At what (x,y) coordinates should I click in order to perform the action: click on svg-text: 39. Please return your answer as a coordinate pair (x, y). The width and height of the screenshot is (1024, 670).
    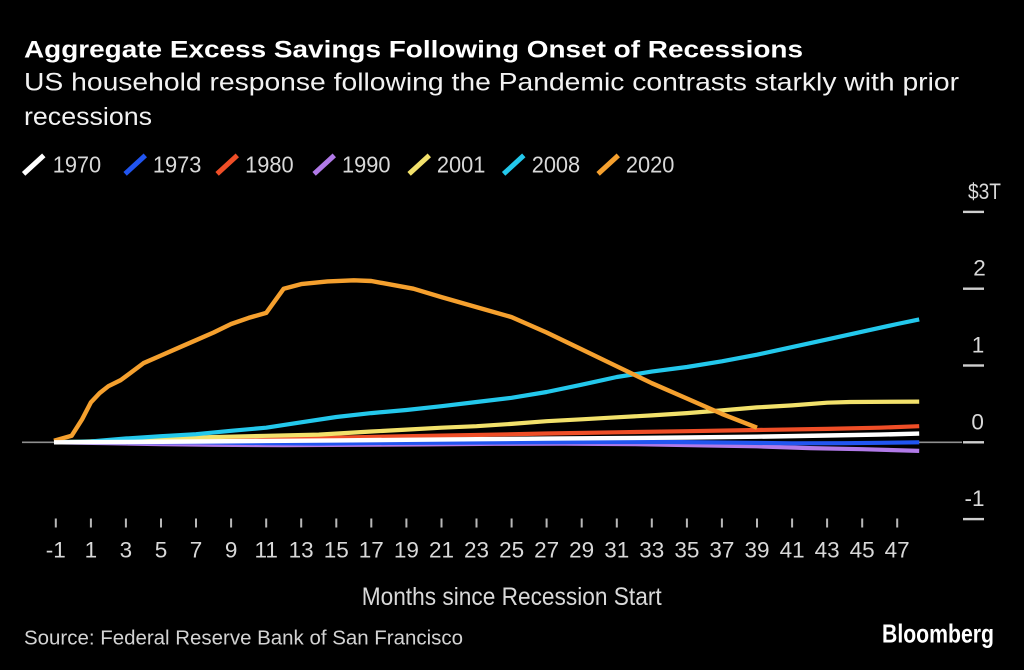
    Looking at the image, I should click on (756, 549).